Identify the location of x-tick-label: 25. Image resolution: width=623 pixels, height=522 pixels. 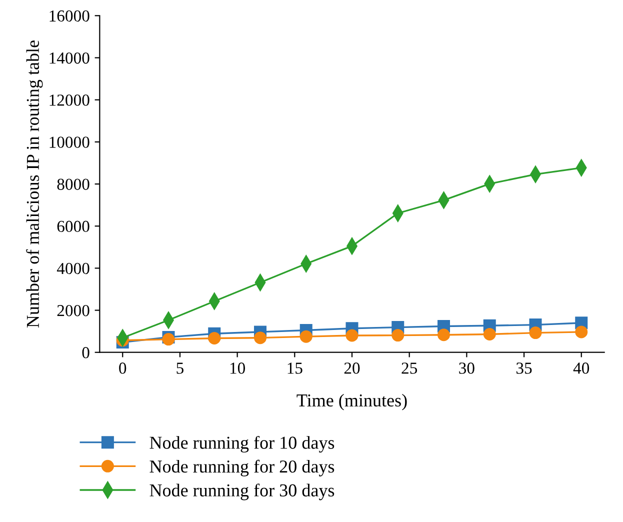
(410, 368).